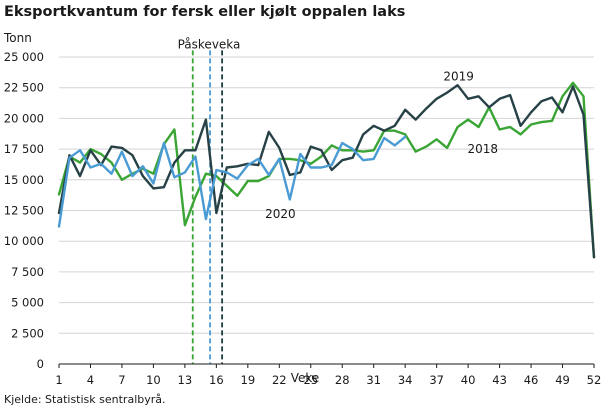 Image resolution: width=610 pixels, height=411 pixels. I want to click on x-tick-label: 22, so click(279, 380).